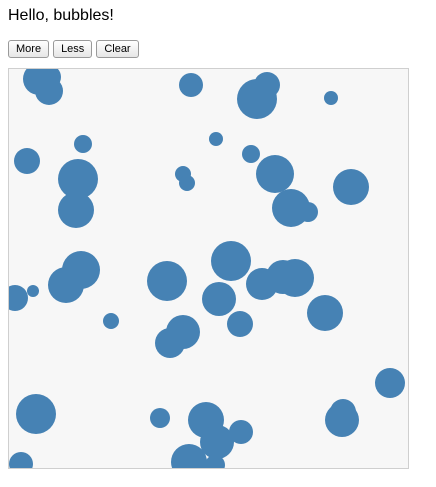 Image resolution: width=436 pixels, height=487 pixels. Describe the element at coordinates (29, 49) in the screenshot. I see `more-button: More` at that location.